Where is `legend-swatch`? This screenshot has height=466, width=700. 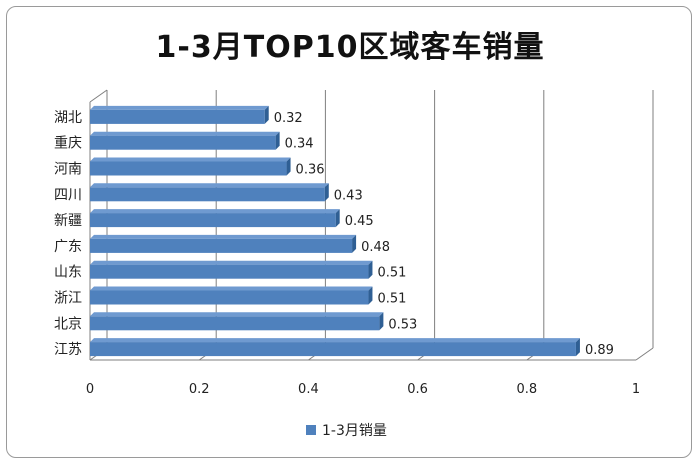 legend-swatch is located at coordinates (311, 430).